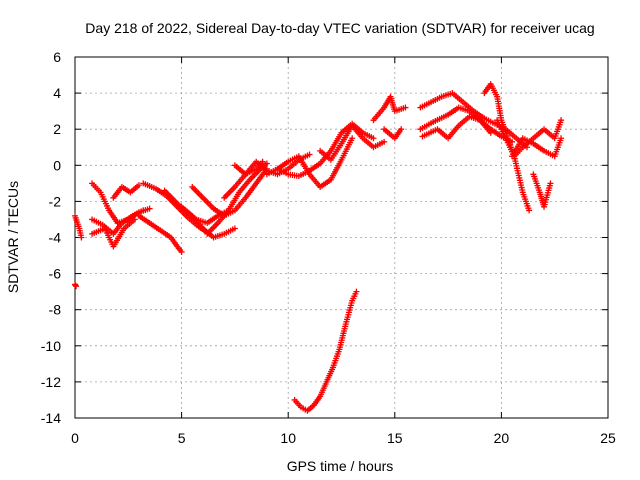  What do you see at coordinates (57, 129) in the screenshot?
I see `y-tick-label: 2` at bounding box center [57, 129].